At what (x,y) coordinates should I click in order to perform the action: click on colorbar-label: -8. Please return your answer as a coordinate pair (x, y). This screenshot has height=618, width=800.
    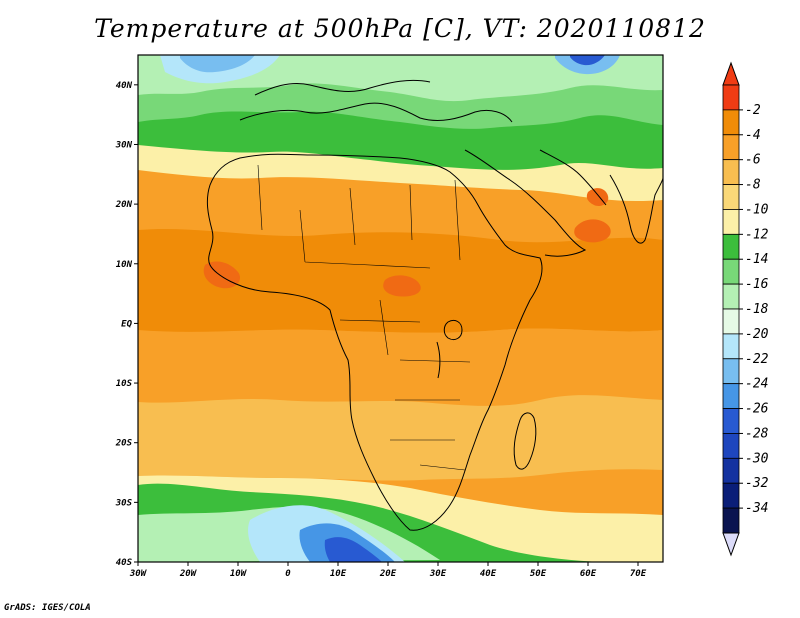
    Looking at the image, I should click on (753, 185).